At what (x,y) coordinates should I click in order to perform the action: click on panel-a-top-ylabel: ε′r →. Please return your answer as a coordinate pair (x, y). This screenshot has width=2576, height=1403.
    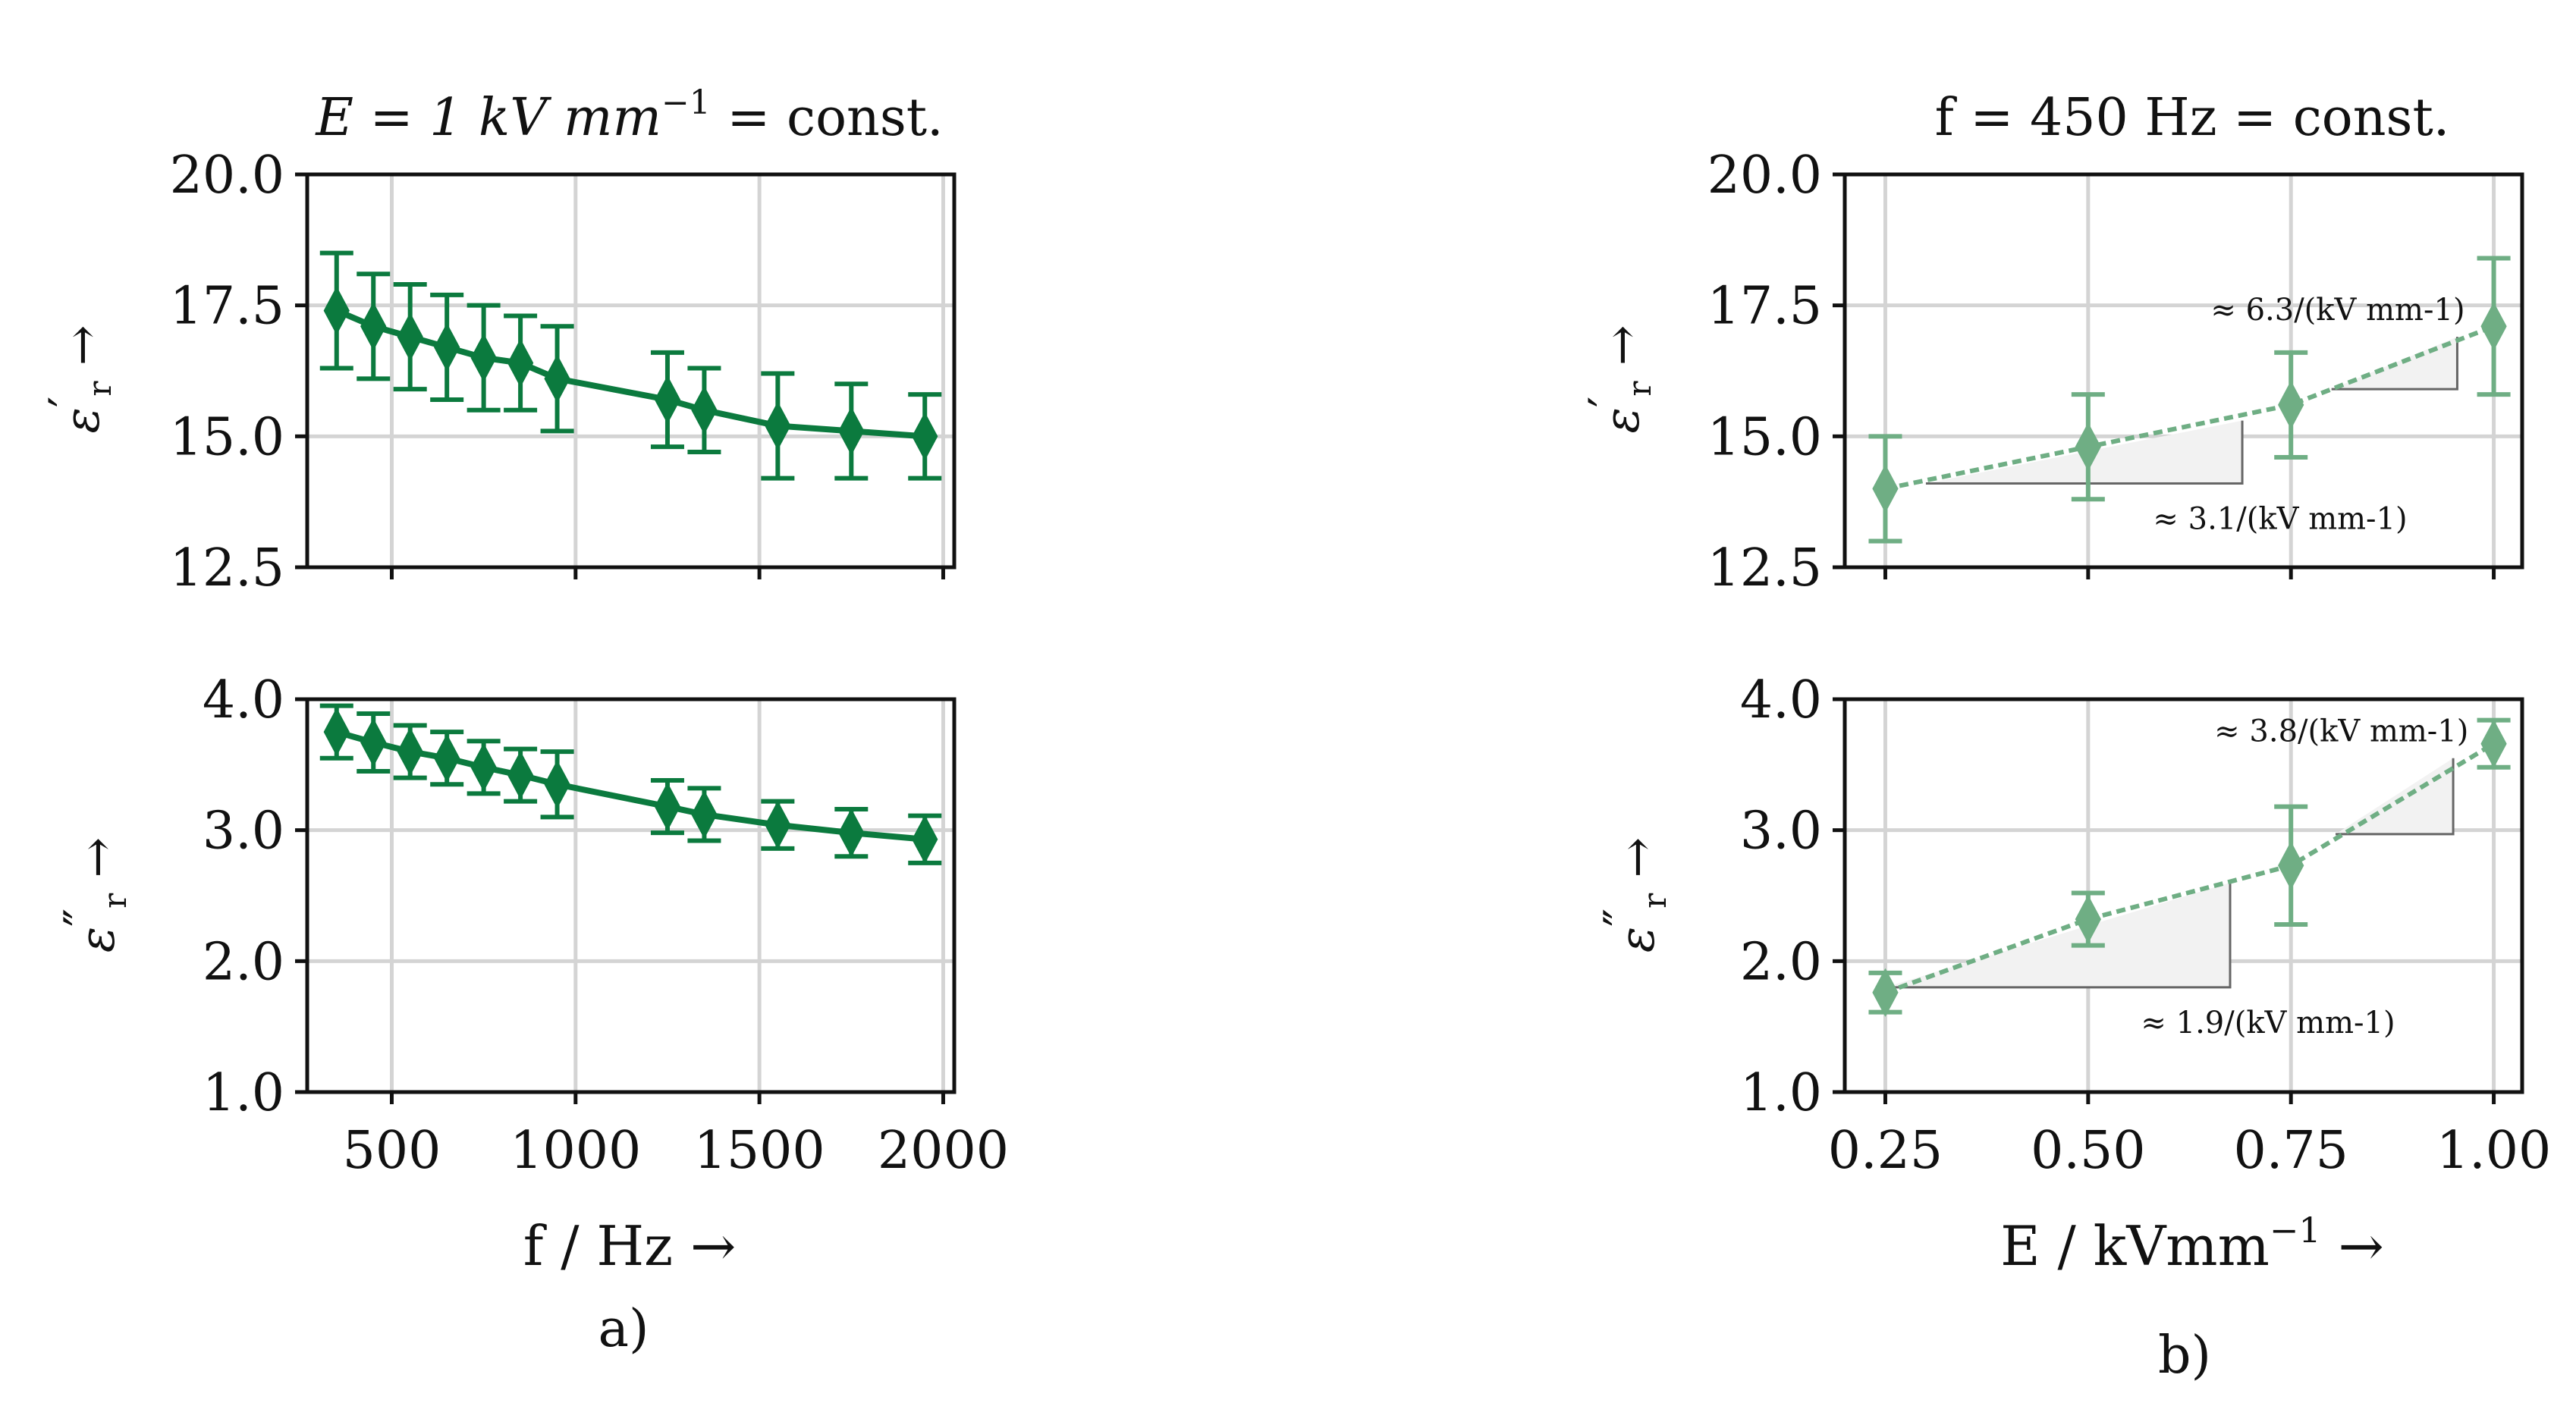
    Looking at the image, I should click on (78, 379).